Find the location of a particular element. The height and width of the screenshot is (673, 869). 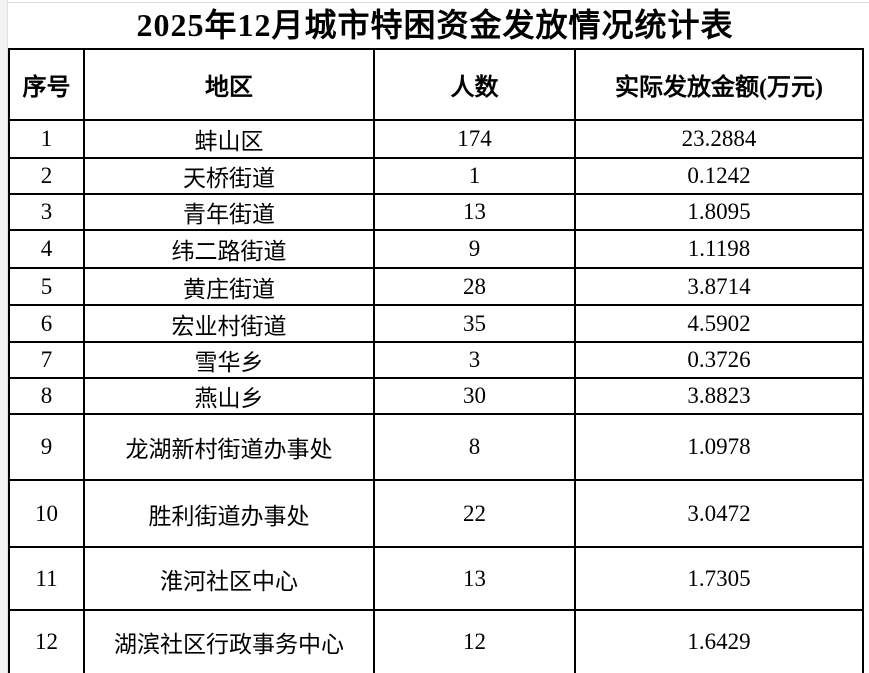

table-row: 7 雪华乡 3 0.3726 is located at coordinates (436, 360).